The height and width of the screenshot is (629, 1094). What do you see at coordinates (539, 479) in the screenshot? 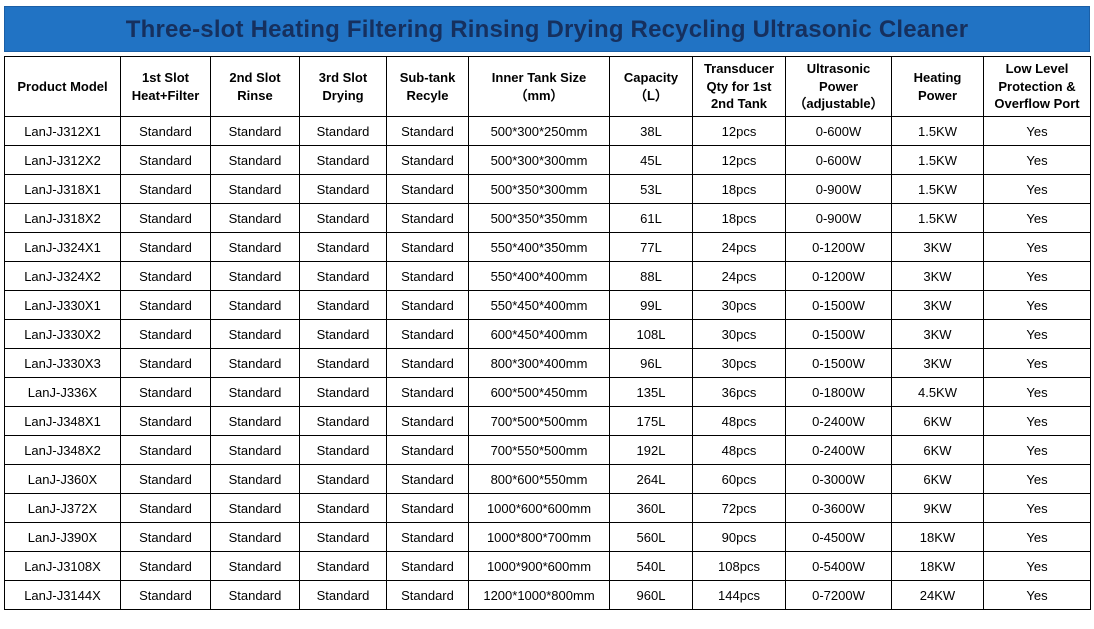
I see `cell-inner-tank-size: 800*600*550mm` at bounding box center [539, 479].